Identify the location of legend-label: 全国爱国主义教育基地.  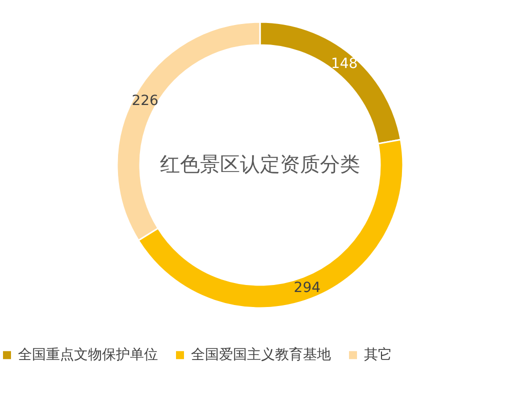
(261, 355).